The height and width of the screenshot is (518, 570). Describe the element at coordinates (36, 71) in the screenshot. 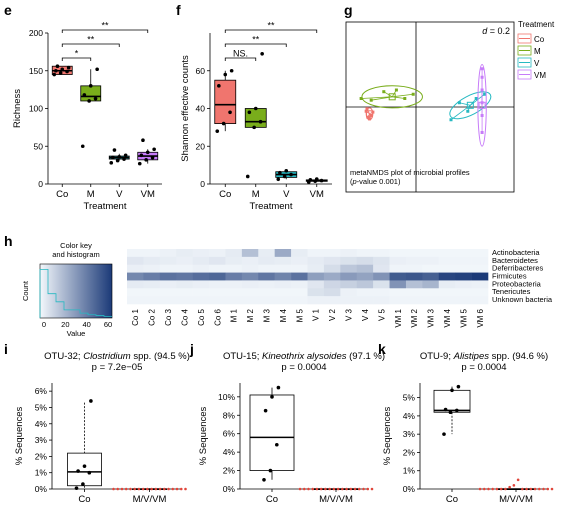

I see `y-tick-label: 150` at that location.